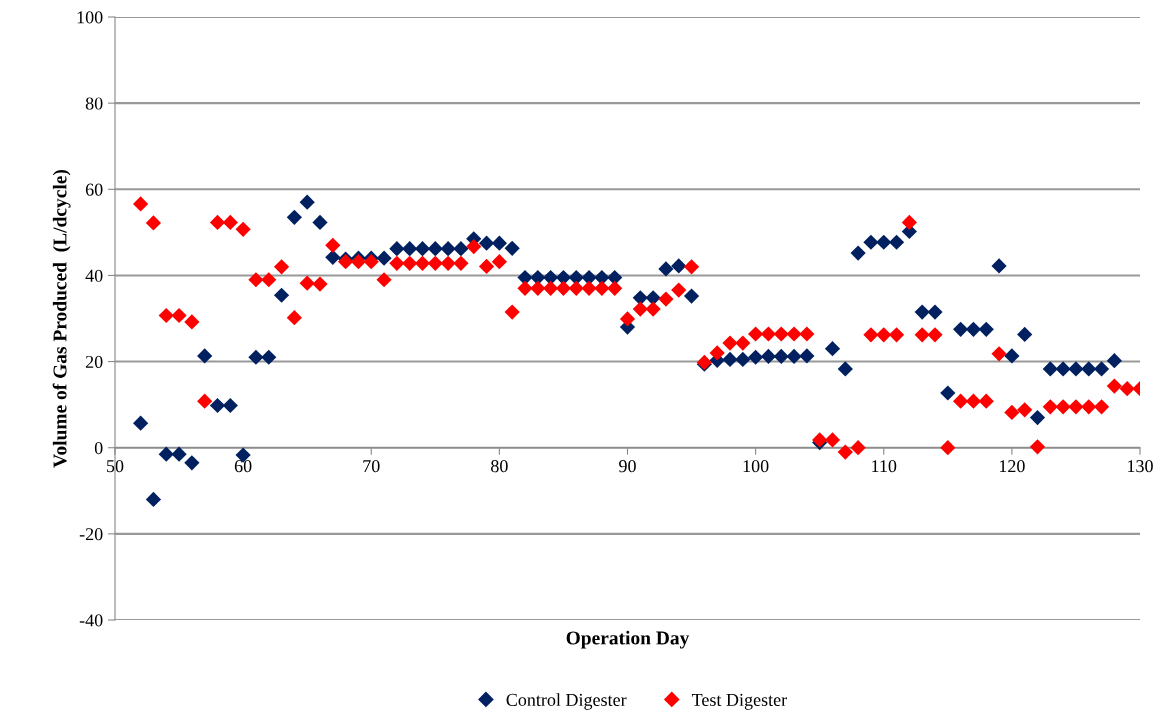  What do you see at coordinates (91, 620) in the screenshot?
I see `y-tick-label: -40` at bounding box center [91, 620].